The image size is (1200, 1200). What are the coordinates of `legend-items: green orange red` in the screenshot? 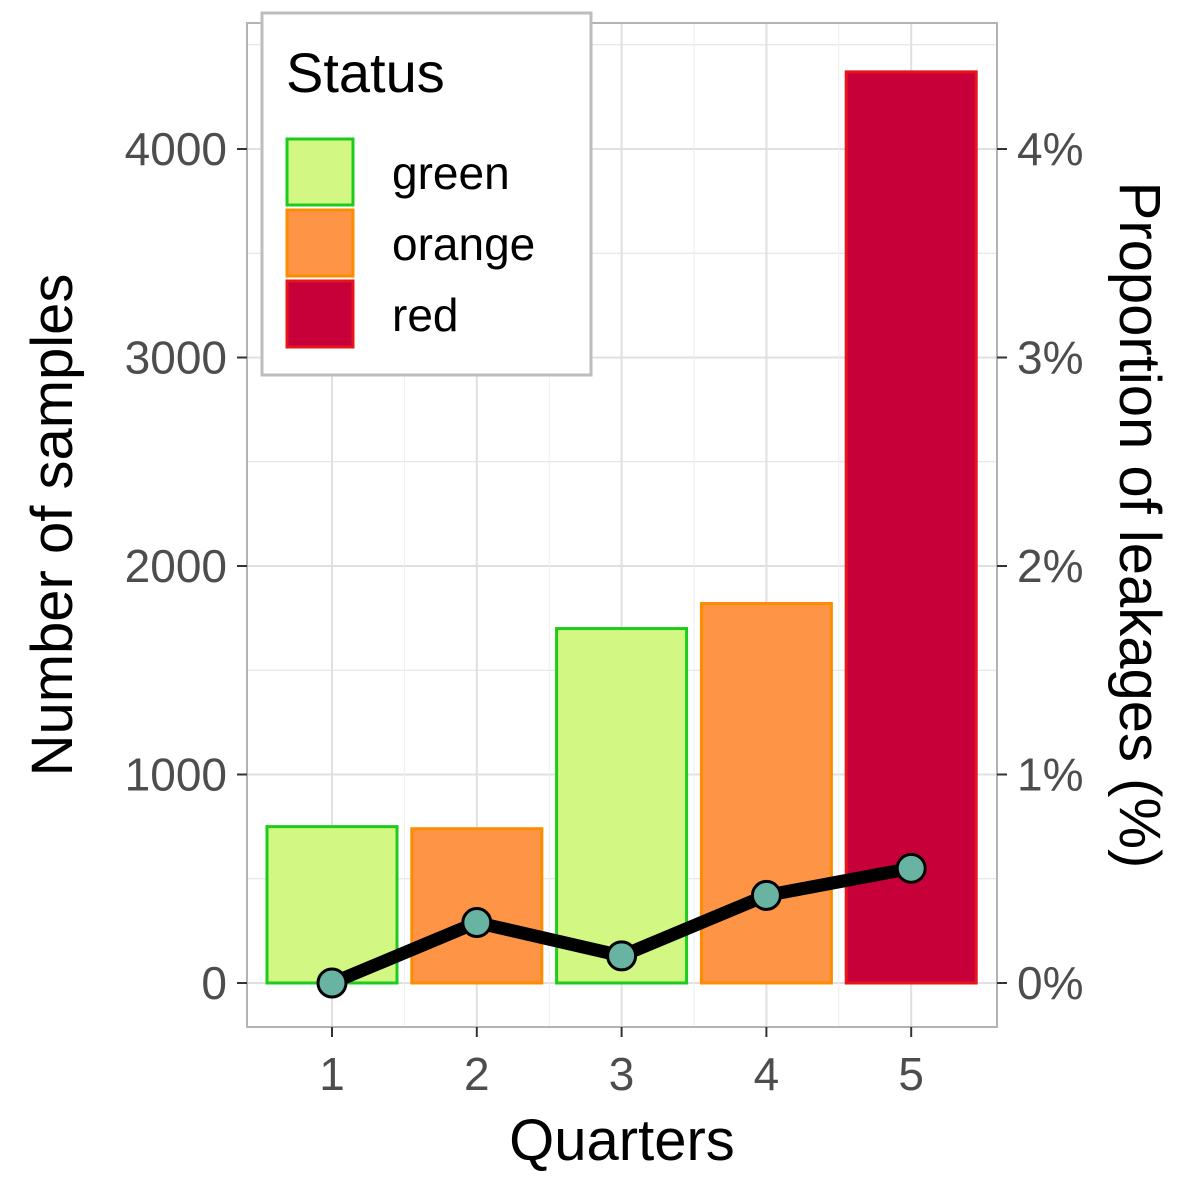 It's located at (410, 243).